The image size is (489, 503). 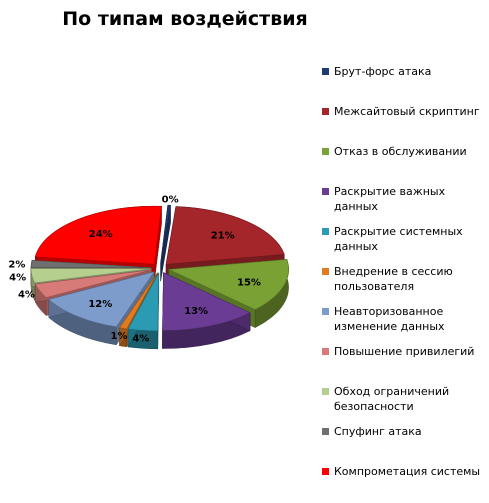 I want to click on pie-value-label: 24%, so click(x=101, y=234).